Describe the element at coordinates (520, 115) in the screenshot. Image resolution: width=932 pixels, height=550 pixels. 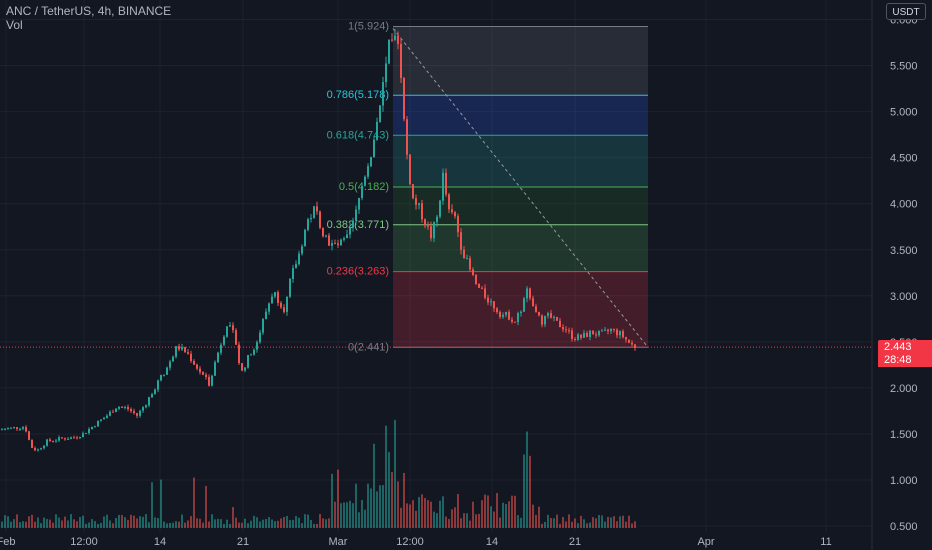
I see `fib-zone` at that location.